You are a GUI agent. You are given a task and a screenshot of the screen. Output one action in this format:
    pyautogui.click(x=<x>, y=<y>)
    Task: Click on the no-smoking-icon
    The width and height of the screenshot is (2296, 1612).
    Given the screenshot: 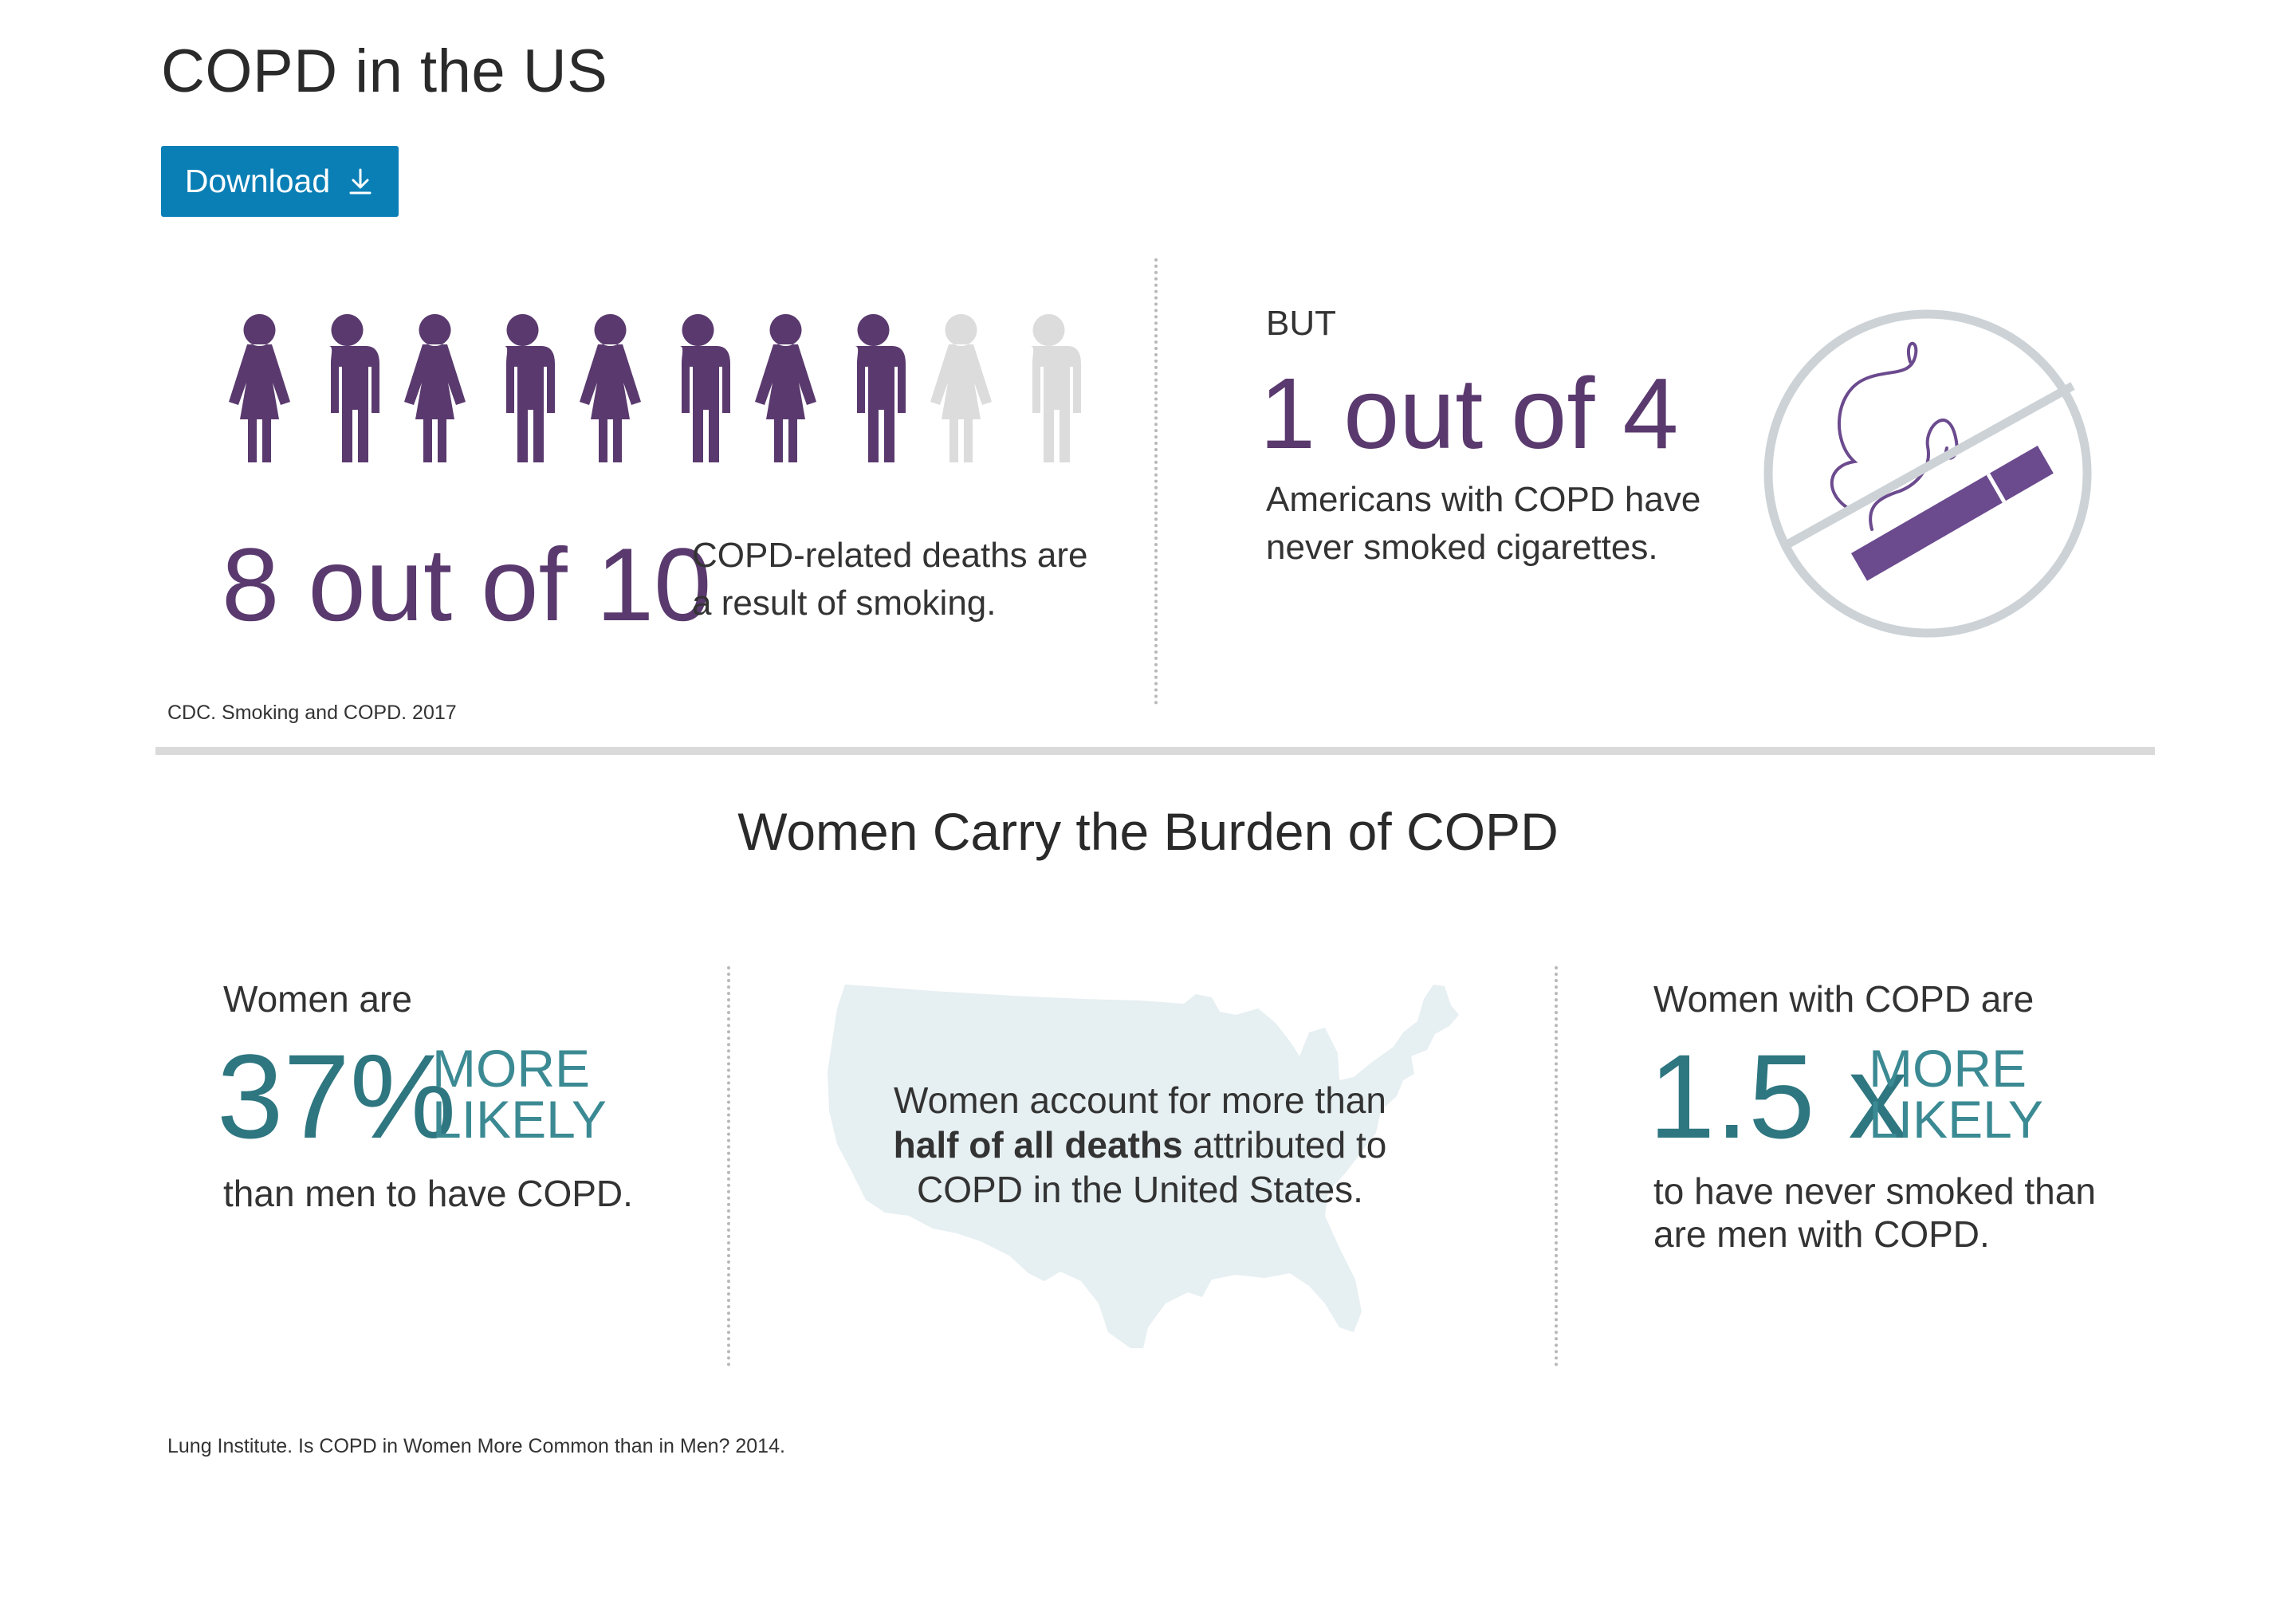 What is the action you would take?
    pyautogui.click(x=1927, y=473)
    